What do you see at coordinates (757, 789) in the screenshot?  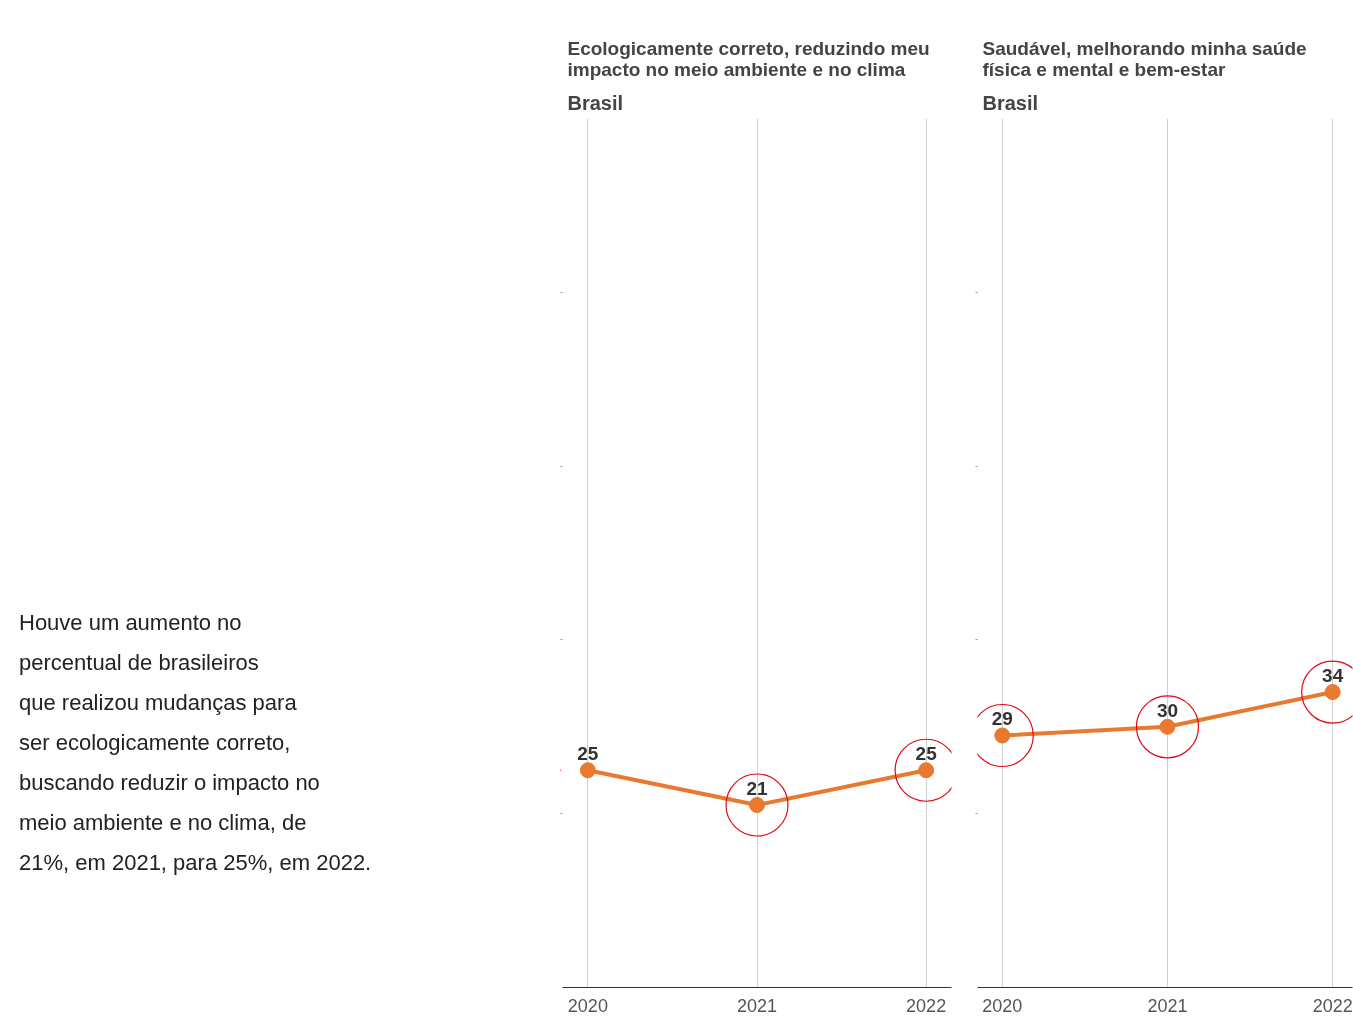 I see `data-label: 21` at bounding box center [757, 789].